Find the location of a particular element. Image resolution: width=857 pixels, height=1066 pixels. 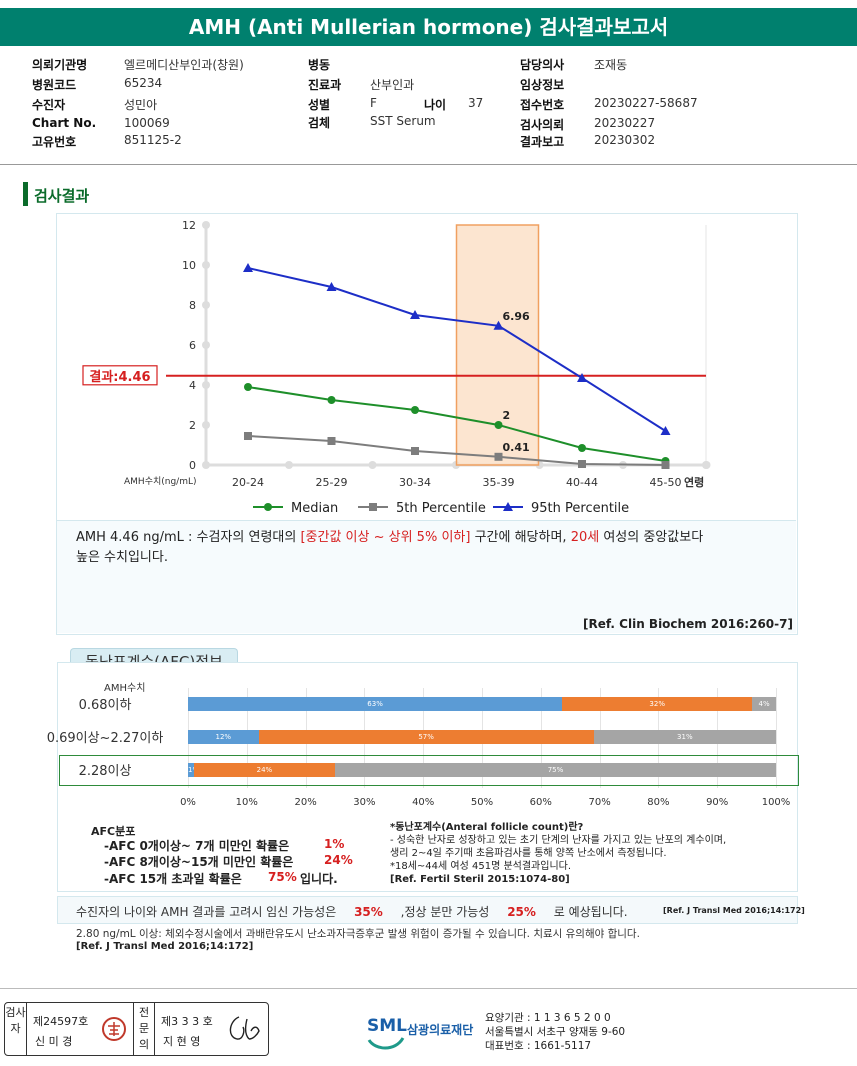

hospital-code-label: 병원코드 is located at coordinates (54, 85).